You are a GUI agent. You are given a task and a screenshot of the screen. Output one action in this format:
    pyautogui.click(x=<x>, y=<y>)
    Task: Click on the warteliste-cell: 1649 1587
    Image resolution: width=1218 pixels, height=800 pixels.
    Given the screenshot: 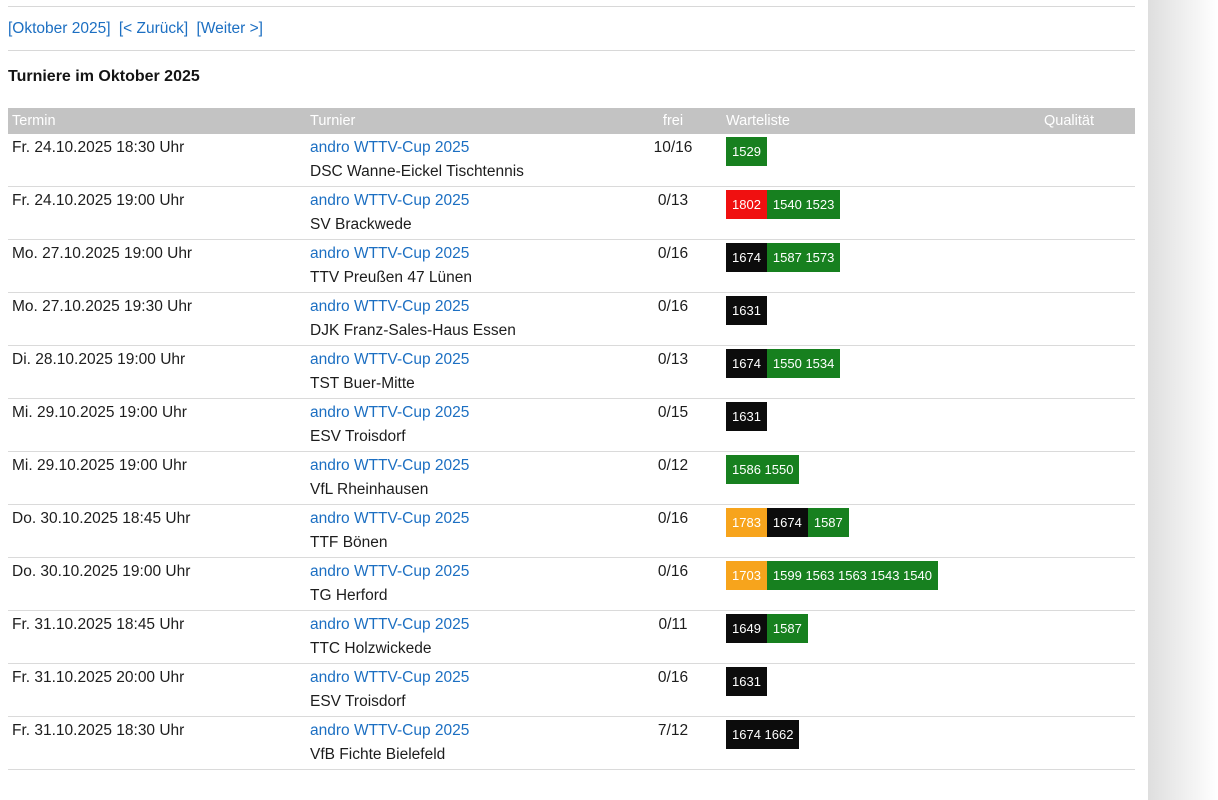 What is the action you would take?
    pyautogui.click(x=854, y=637)
    